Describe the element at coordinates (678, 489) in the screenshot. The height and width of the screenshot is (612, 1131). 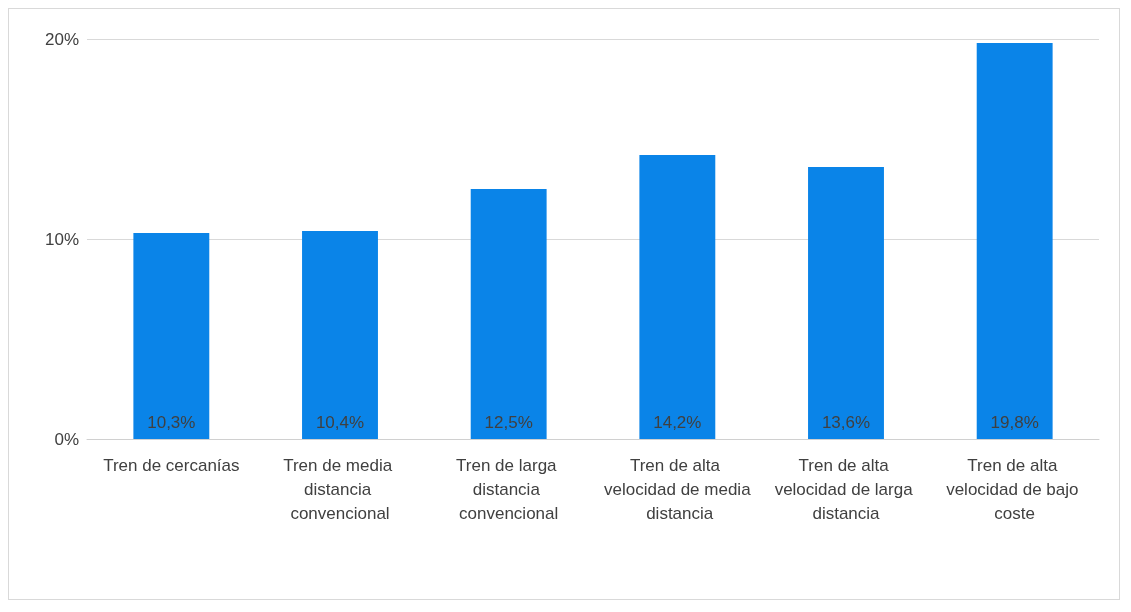
I see `x-tick-label: Tren de alta velocidad de media distancia` at that location.